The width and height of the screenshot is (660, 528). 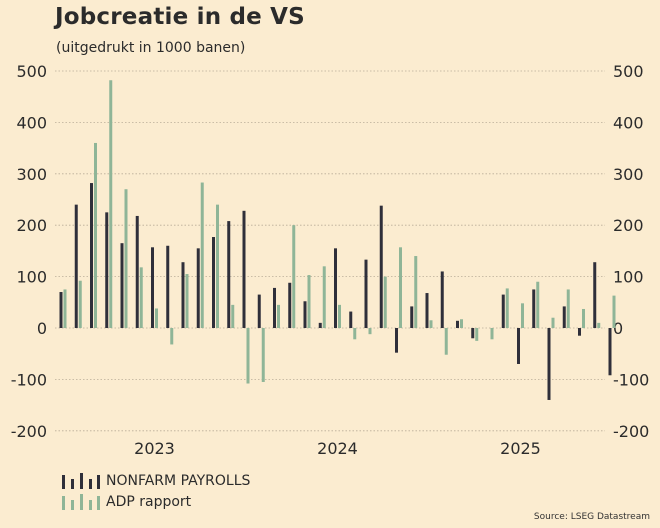 I want to click on chart-subtitle: (uitgedrukt in 1000 banen), so click(x=151, y=48).